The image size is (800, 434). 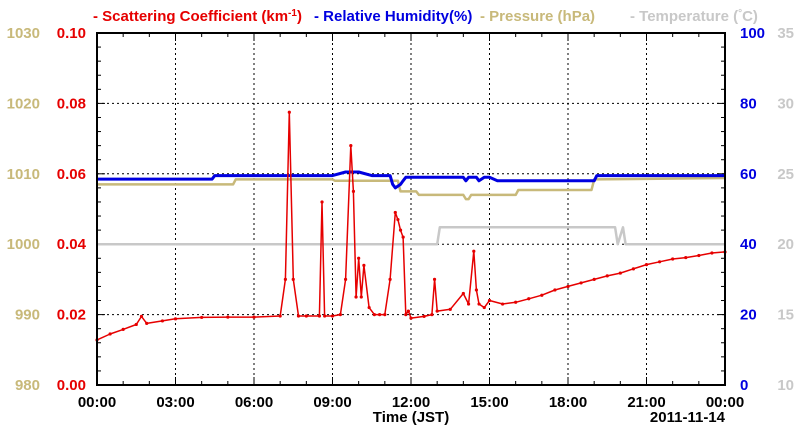 What do you see at coordinates (72, 244) in the screenshot?
I see `scattering-axis-tick-label: 0.04` at bounding box center [72, 244].